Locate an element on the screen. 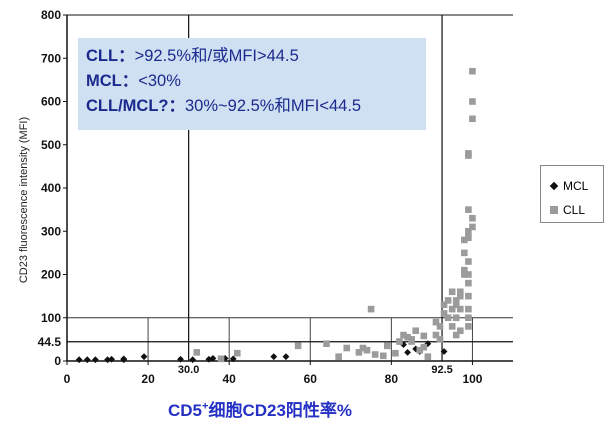 This screenshot has height=432, width=606. y-tick-label-400: 400 is located at coordinates (51, 188).